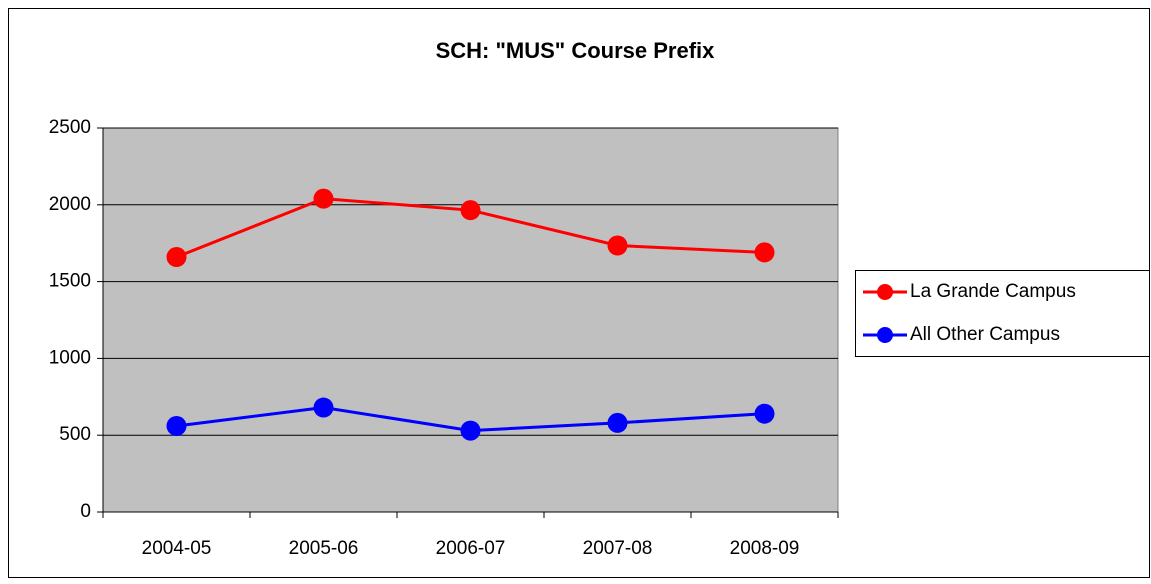  I want to click on legend-box, so click(1002, 313).